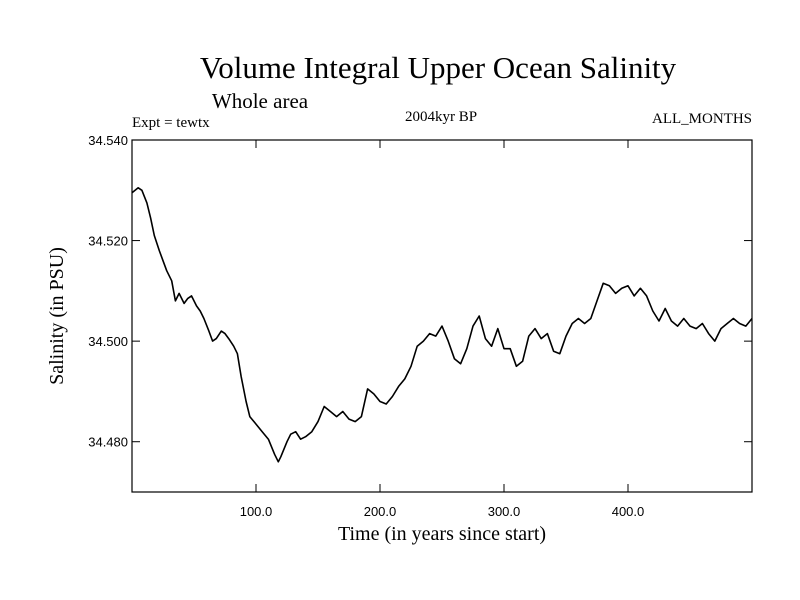  Describe the element at coordinates (108, 442) in the screenshot. I see `y-tick-label: 34.480` at that location.